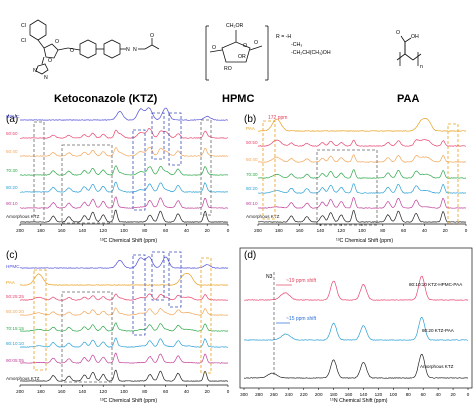 This screenshot has width=474, height=415. I want to click on series-label: 50:25:25, so click(15, 296).